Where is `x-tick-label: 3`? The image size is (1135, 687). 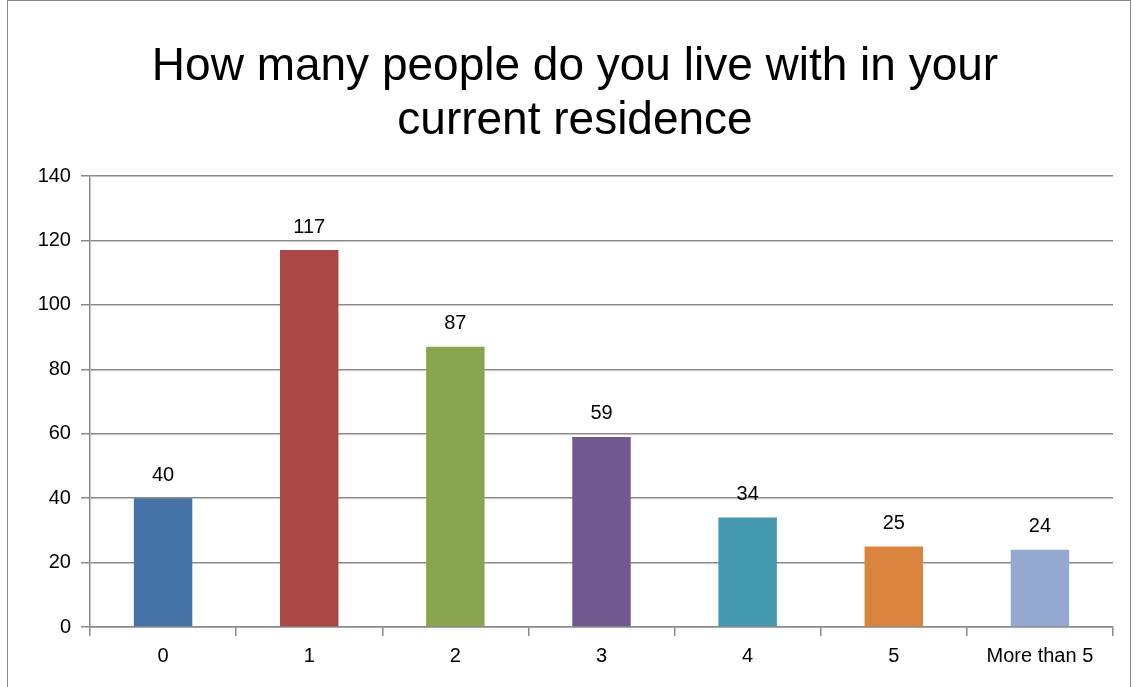 x-tick-label: 3 is located at coordinates (601, 654).